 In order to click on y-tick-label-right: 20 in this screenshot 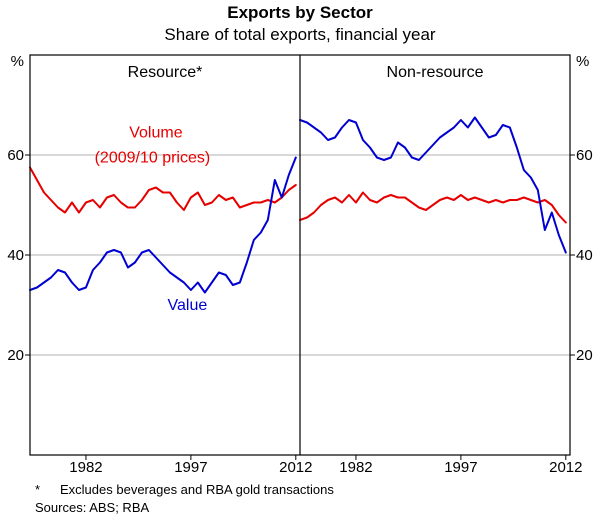, I will do `click(584, 355)`.